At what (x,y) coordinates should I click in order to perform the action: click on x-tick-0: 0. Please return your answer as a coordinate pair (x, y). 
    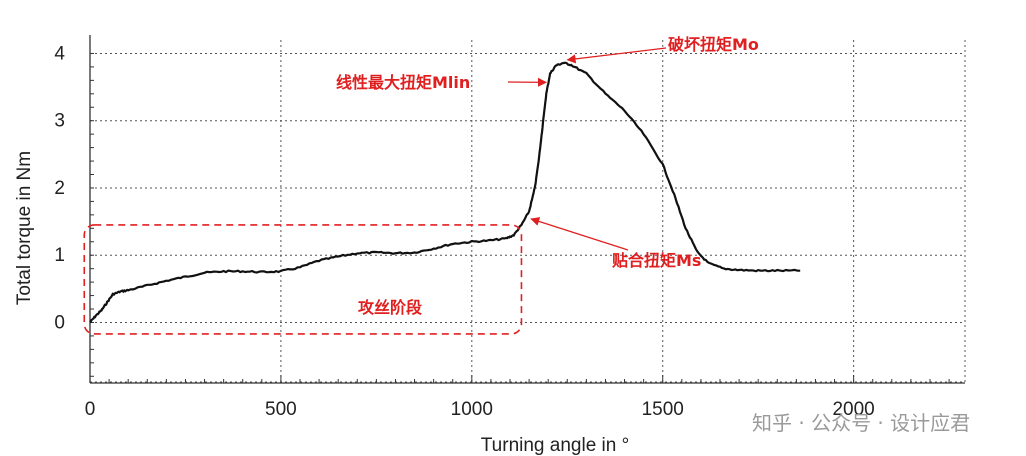
    Looking at the image, I should click on (90, 409).